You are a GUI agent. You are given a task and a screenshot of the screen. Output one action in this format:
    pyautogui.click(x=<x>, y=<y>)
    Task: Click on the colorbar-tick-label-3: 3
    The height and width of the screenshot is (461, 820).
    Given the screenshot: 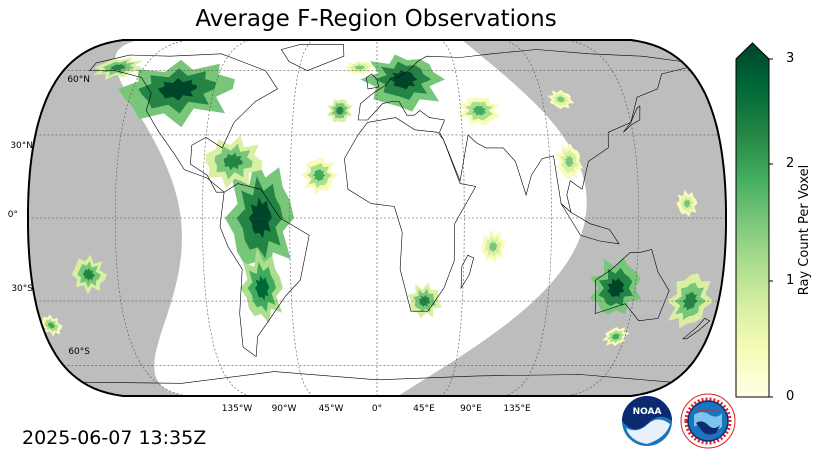 What is the action you would take?
    pyautogui.click(x=790, y=58)
    